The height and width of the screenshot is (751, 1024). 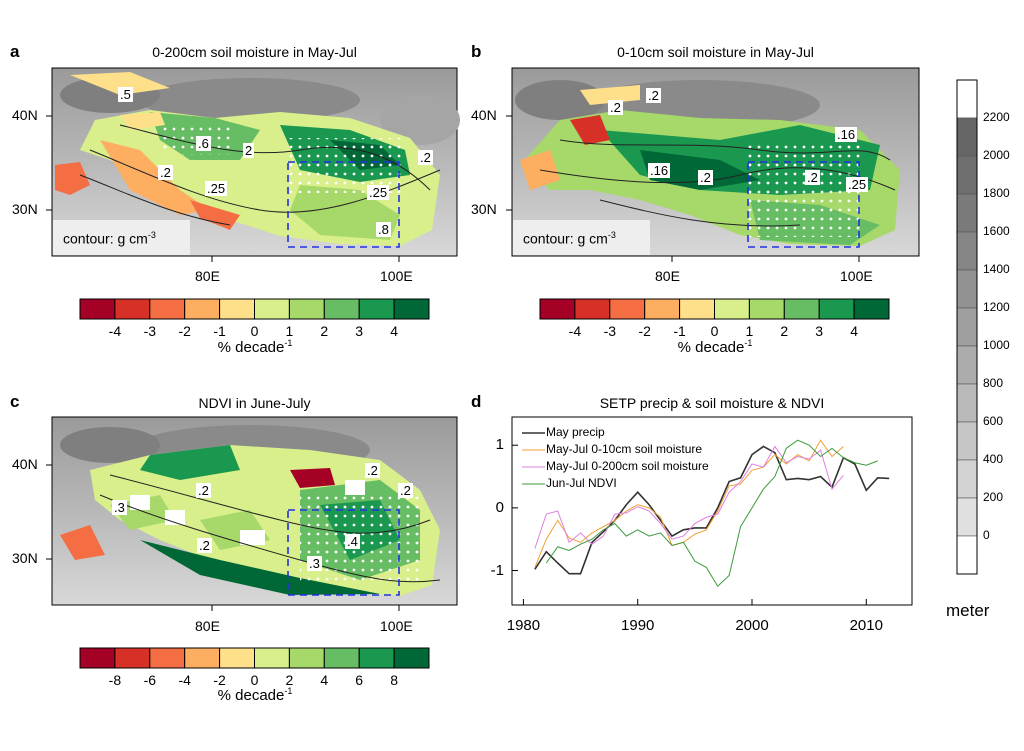 What do you see at coordinates (715, 162) in the screenshot?
I see `map-b` at bounding box center [715, 162].